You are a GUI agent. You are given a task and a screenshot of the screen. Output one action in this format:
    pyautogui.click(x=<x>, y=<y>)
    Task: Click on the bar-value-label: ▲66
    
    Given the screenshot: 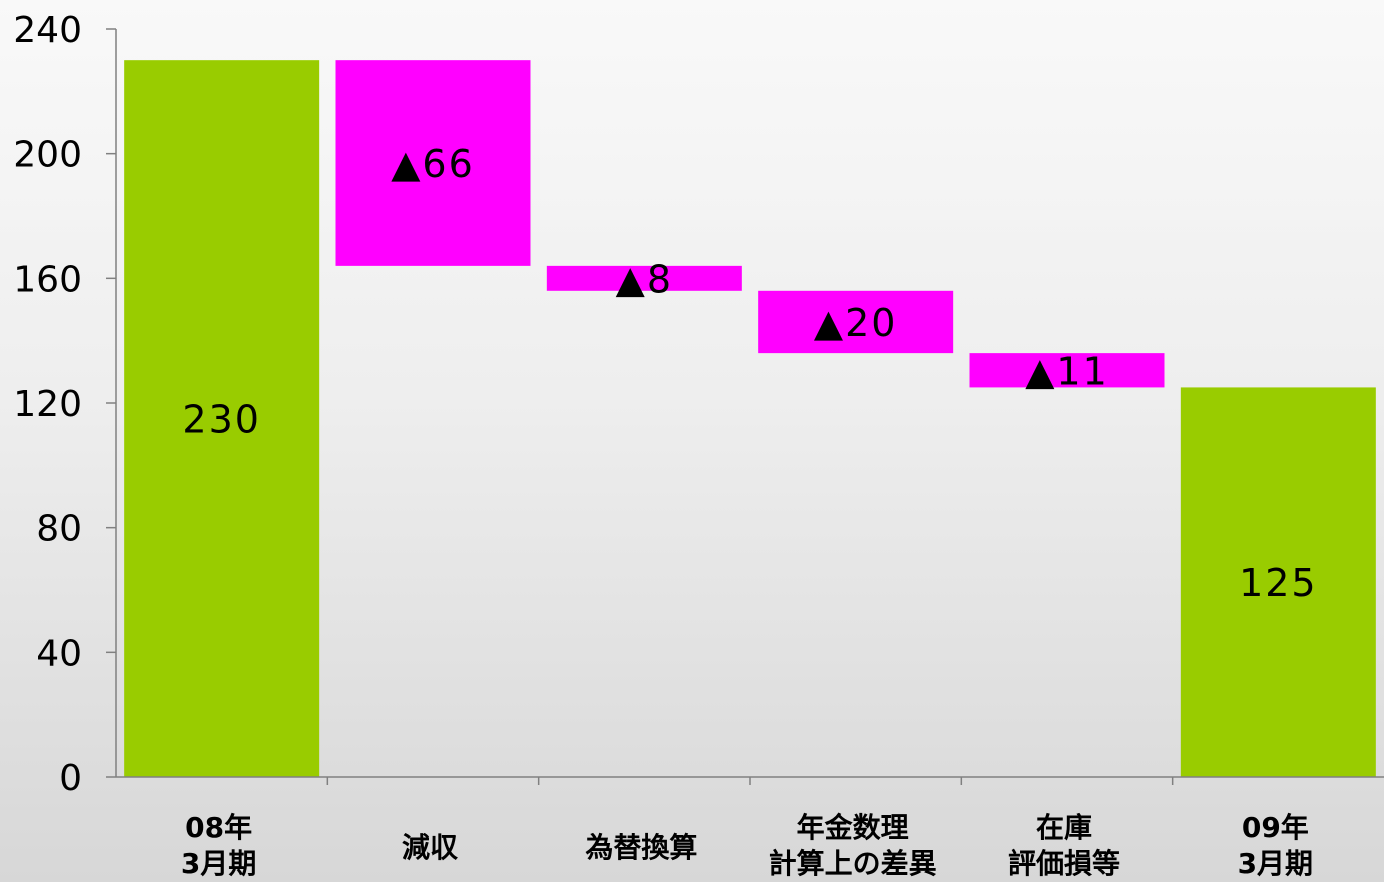 What is the action you would take?
    pyautogui.click(x=433, y=164)
    